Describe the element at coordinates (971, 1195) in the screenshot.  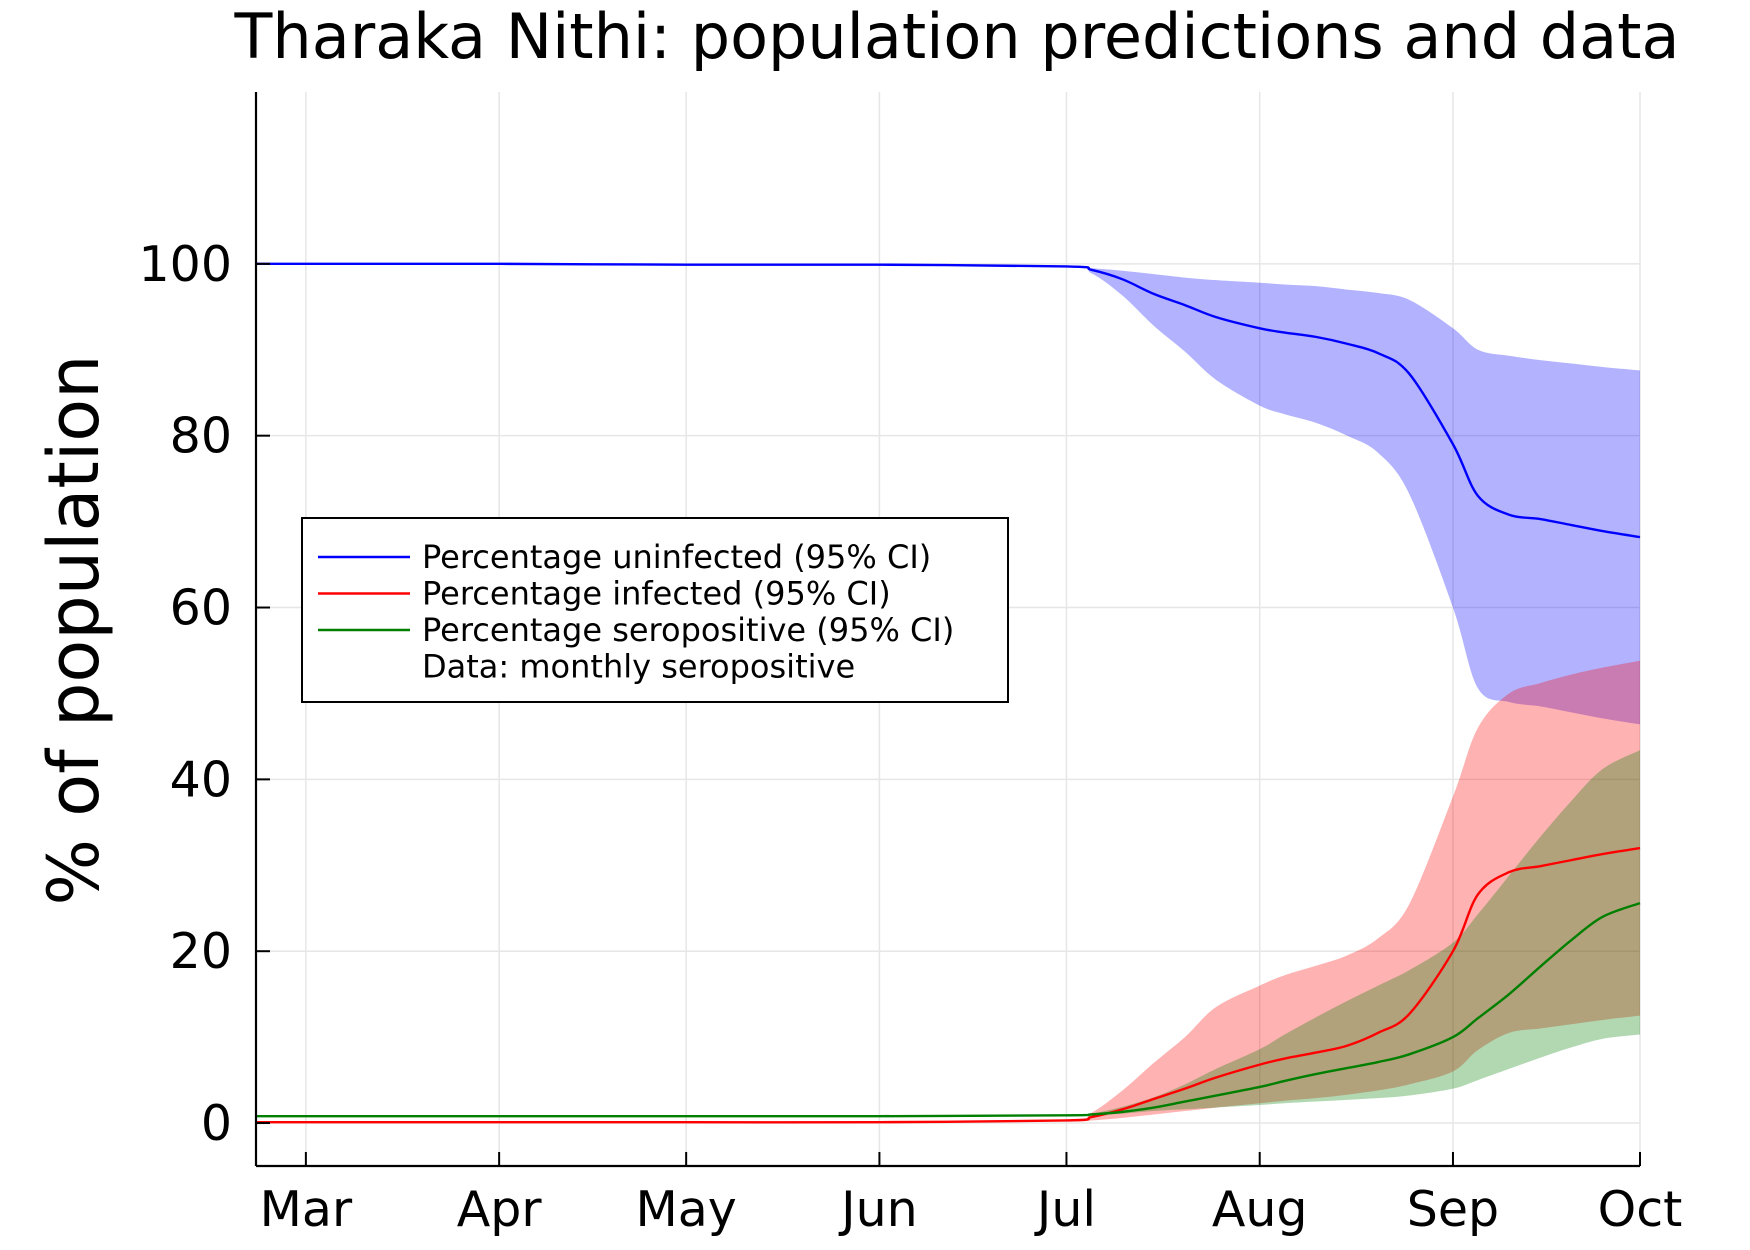
I see `x-axis-ticks: Mar Apr May Jun Jul Aug Sep Oct` at that location.